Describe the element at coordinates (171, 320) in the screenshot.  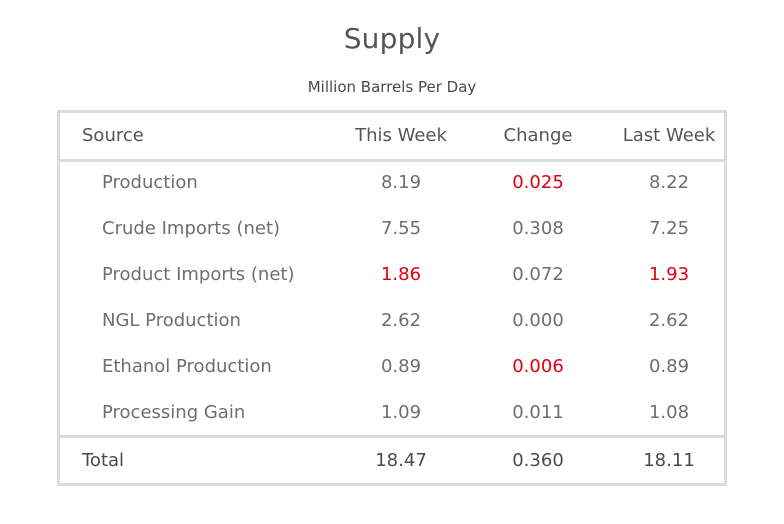
I see `row-source: NGL Production` at that location.